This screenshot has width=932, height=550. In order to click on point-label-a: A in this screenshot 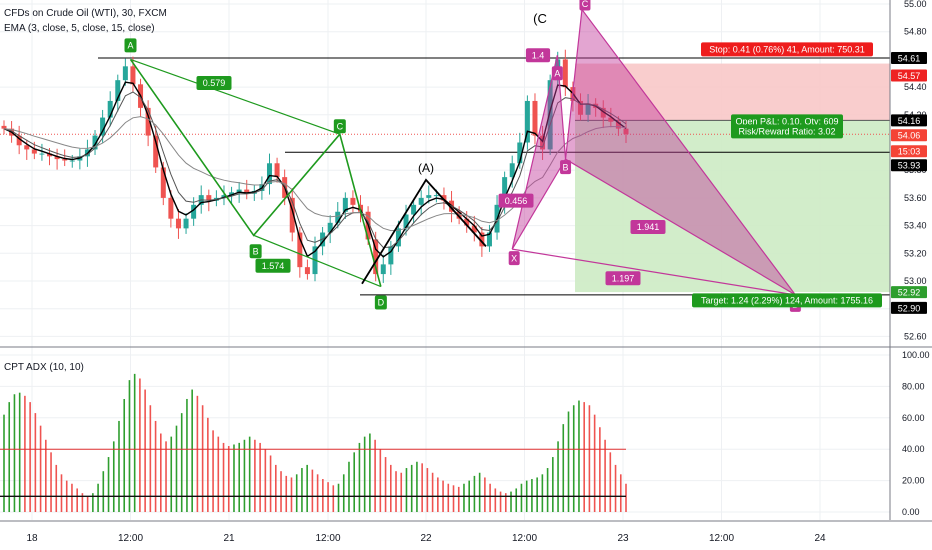, I will do `click(130, 46)`.